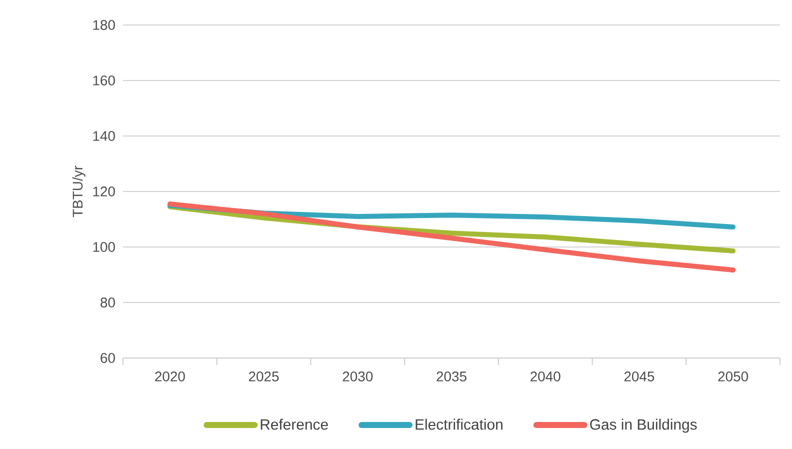 The width and height of the screenshot is (792, 449). Describe the element at coordinates (104, 25) in the screenshot. I see `y-tick-label: 180` at that location.